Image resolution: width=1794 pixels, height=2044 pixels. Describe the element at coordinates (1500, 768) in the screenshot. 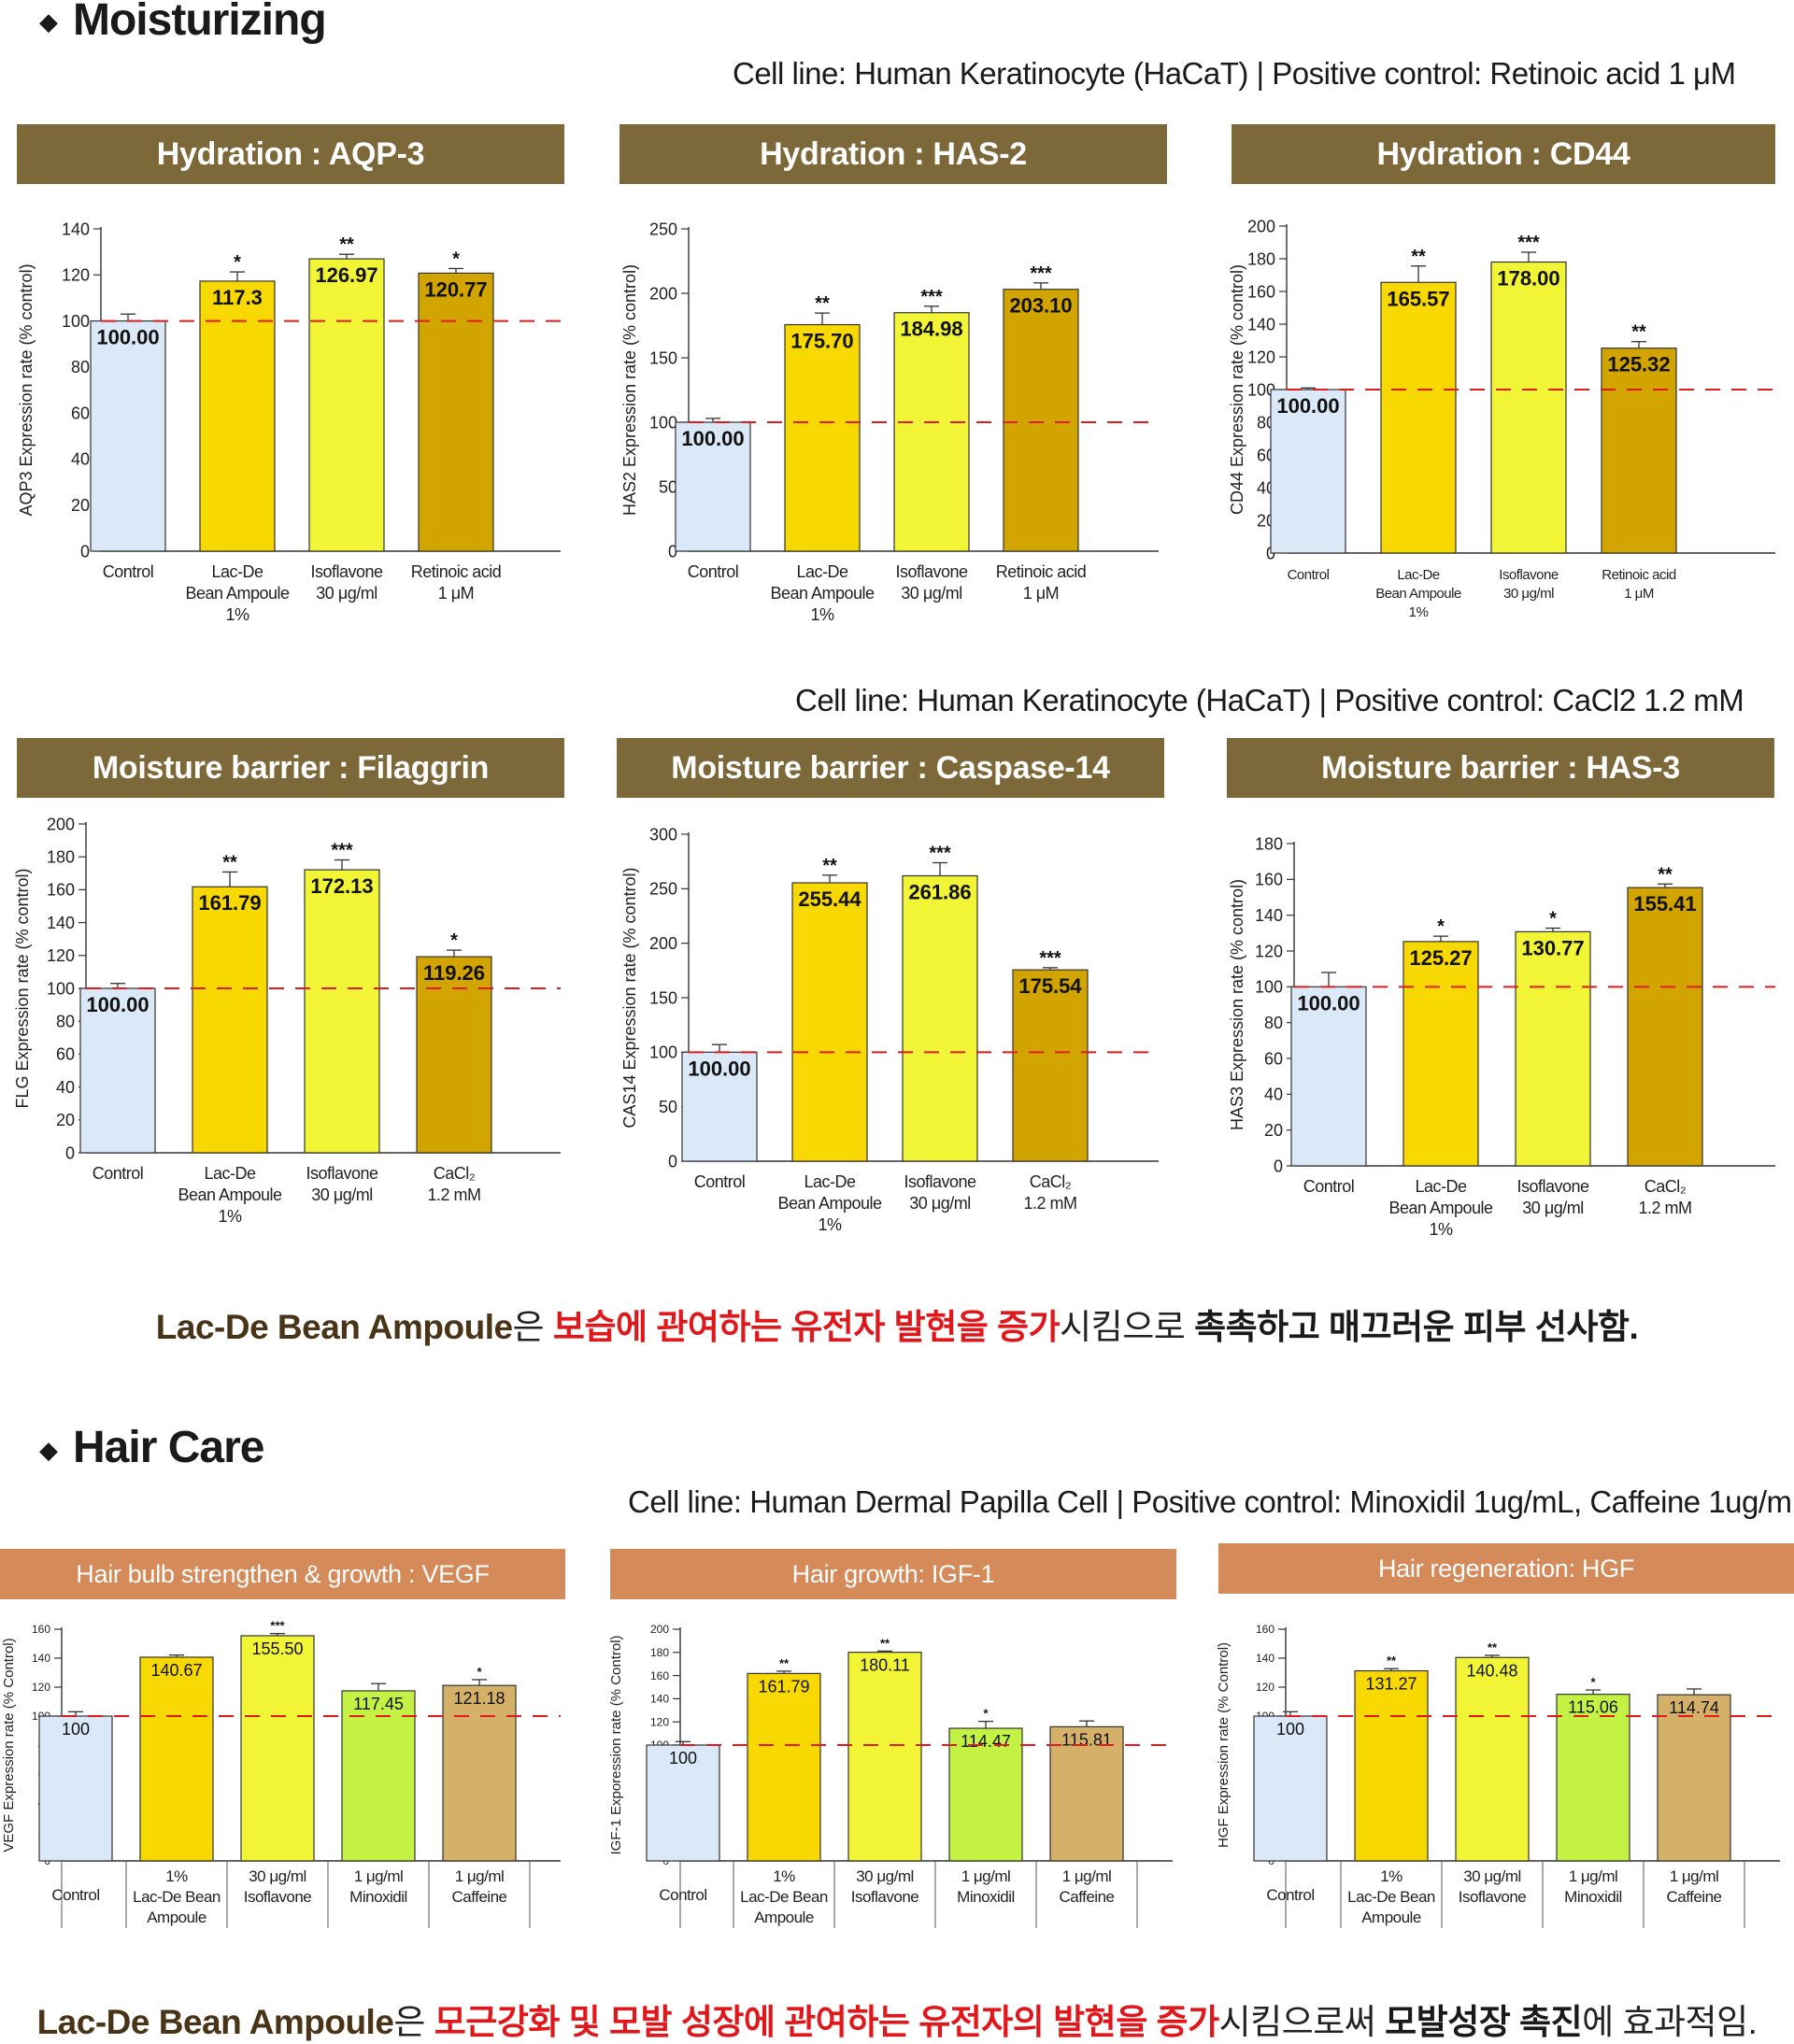

I see `banner-has3: Moisture barrier : HAS-3` at that location.